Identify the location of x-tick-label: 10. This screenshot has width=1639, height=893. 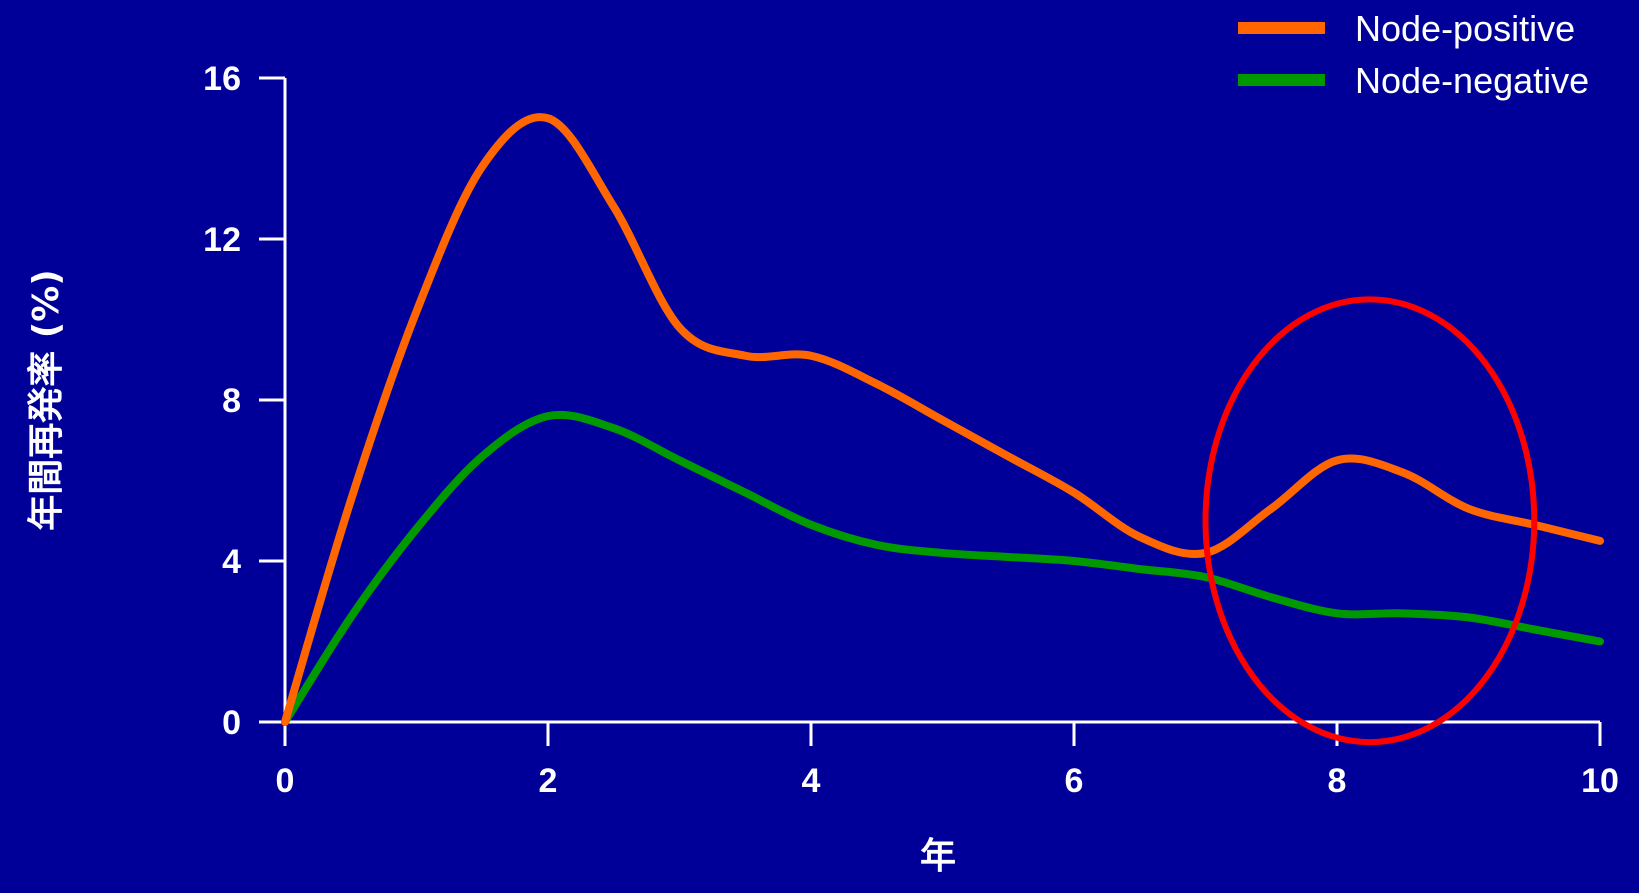
(1600, 781).